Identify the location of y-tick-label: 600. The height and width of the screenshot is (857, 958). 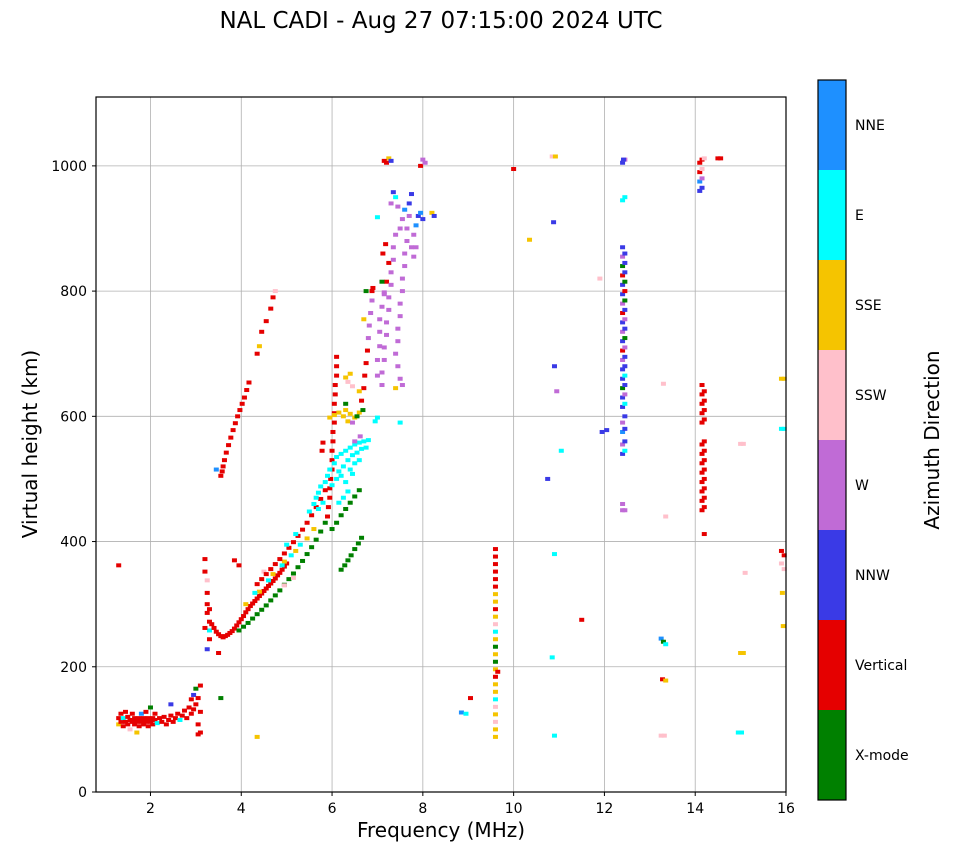
(73, 417).